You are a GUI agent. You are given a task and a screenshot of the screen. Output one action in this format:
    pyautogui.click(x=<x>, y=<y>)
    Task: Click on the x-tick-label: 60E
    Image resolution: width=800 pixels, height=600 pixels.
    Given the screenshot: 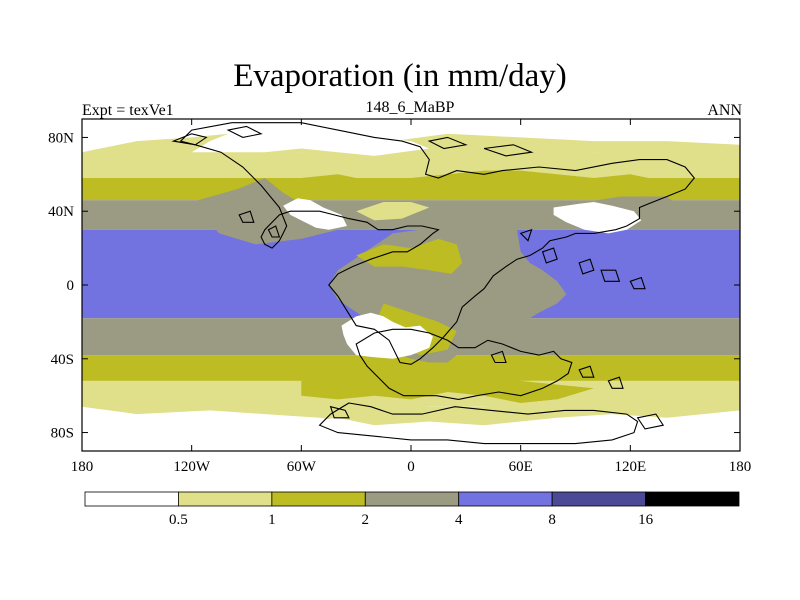 What is the action you would take?
    pyautogui.click(x=521, y=467)
    